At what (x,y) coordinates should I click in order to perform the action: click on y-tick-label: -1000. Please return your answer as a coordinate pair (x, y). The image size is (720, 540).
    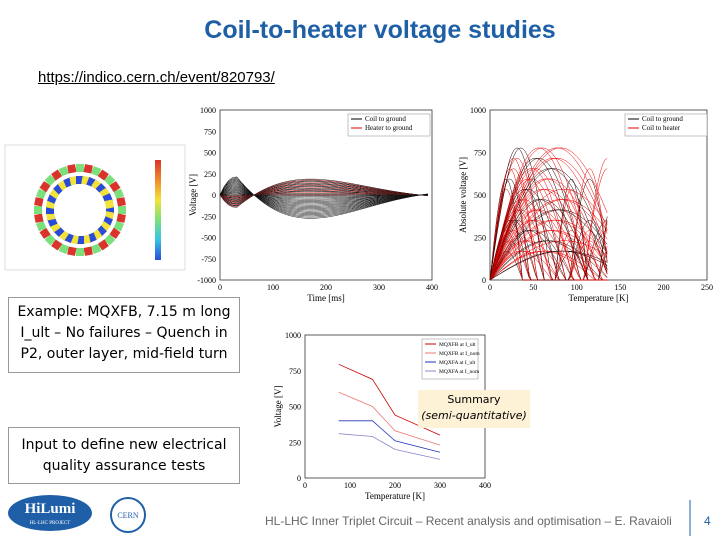
    Looking at the image, I should click on (206, 280).